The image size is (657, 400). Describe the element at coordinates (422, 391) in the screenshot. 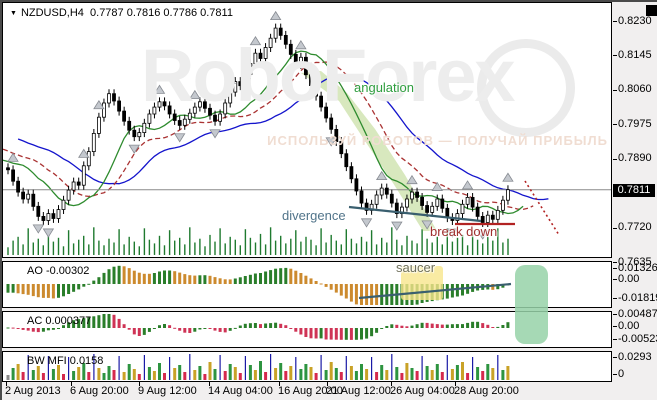

I see `time-axis-label: 26 Aug 04:00` at that location.